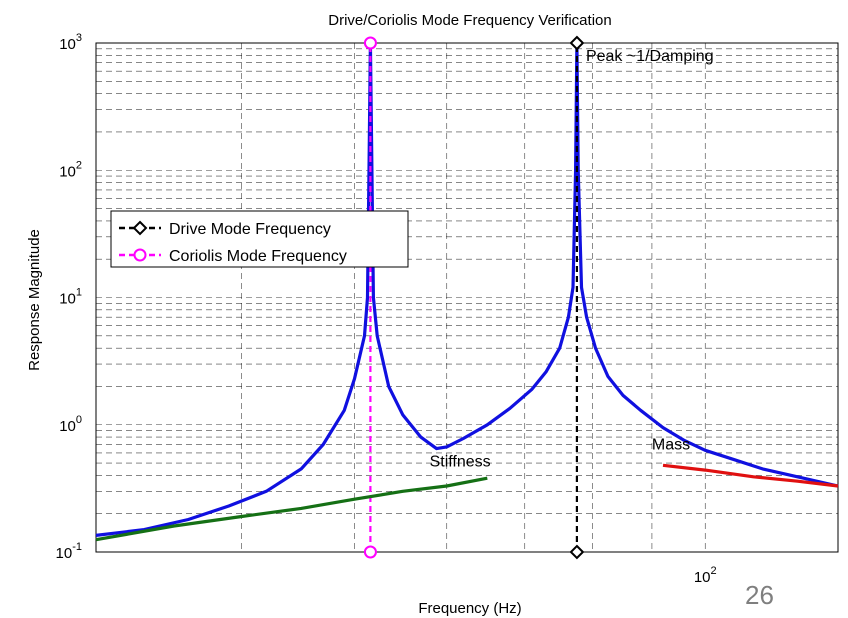  Describe the element at coordinates (650, 56) in the screenshot. I see `annotation-label: Peak ~1/Damping` at that location.